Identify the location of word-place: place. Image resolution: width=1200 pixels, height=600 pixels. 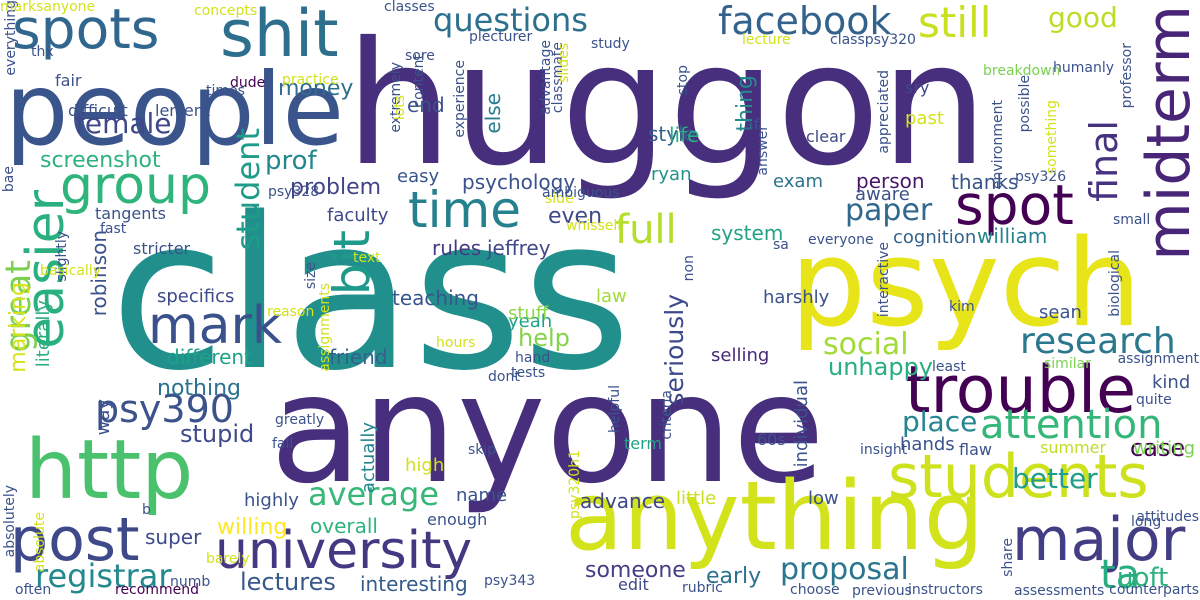
(940, 421).